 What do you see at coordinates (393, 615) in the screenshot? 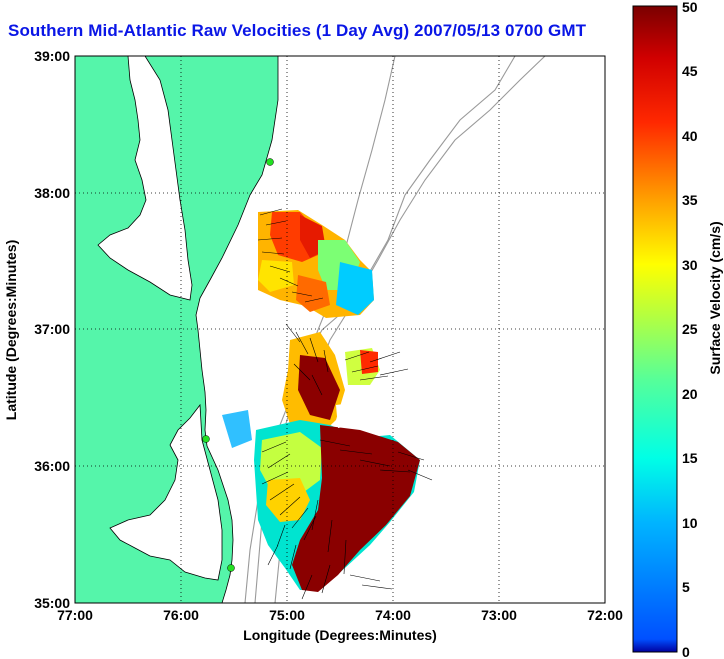
I see `x-tick-label: 74:00` at bounding box center [393, 615].